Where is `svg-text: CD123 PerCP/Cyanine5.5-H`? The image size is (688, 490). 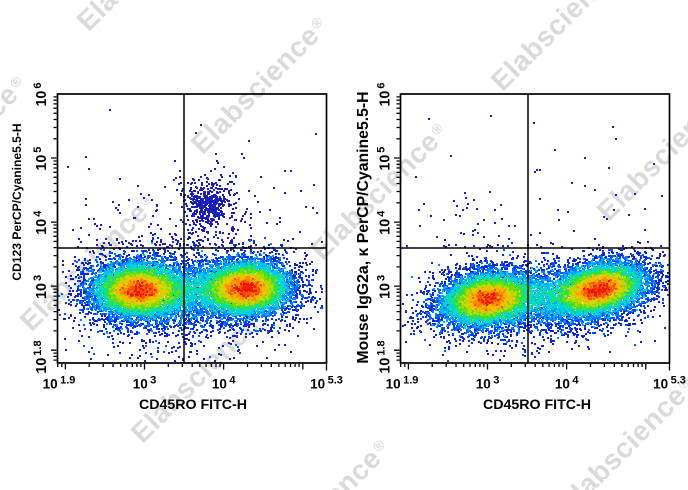 svg-text: CD123 PerCP/Cyanine5.5-H is located at coordinates (17, 201).